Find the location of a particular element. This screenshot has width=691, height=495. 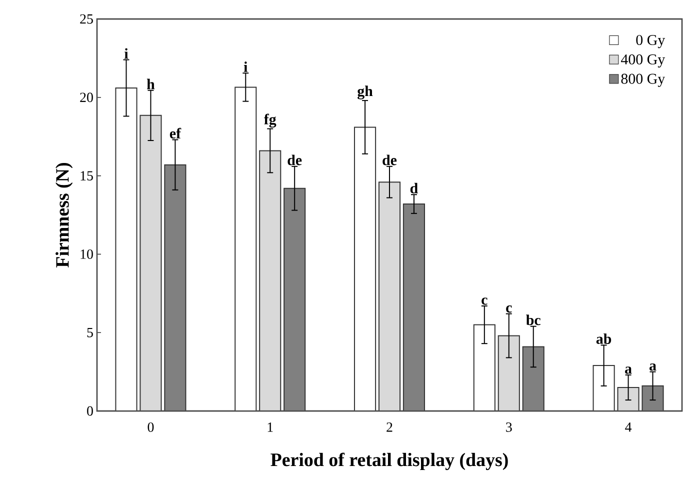

legend-label: 0 Gy is located at coordinates (651, 41).